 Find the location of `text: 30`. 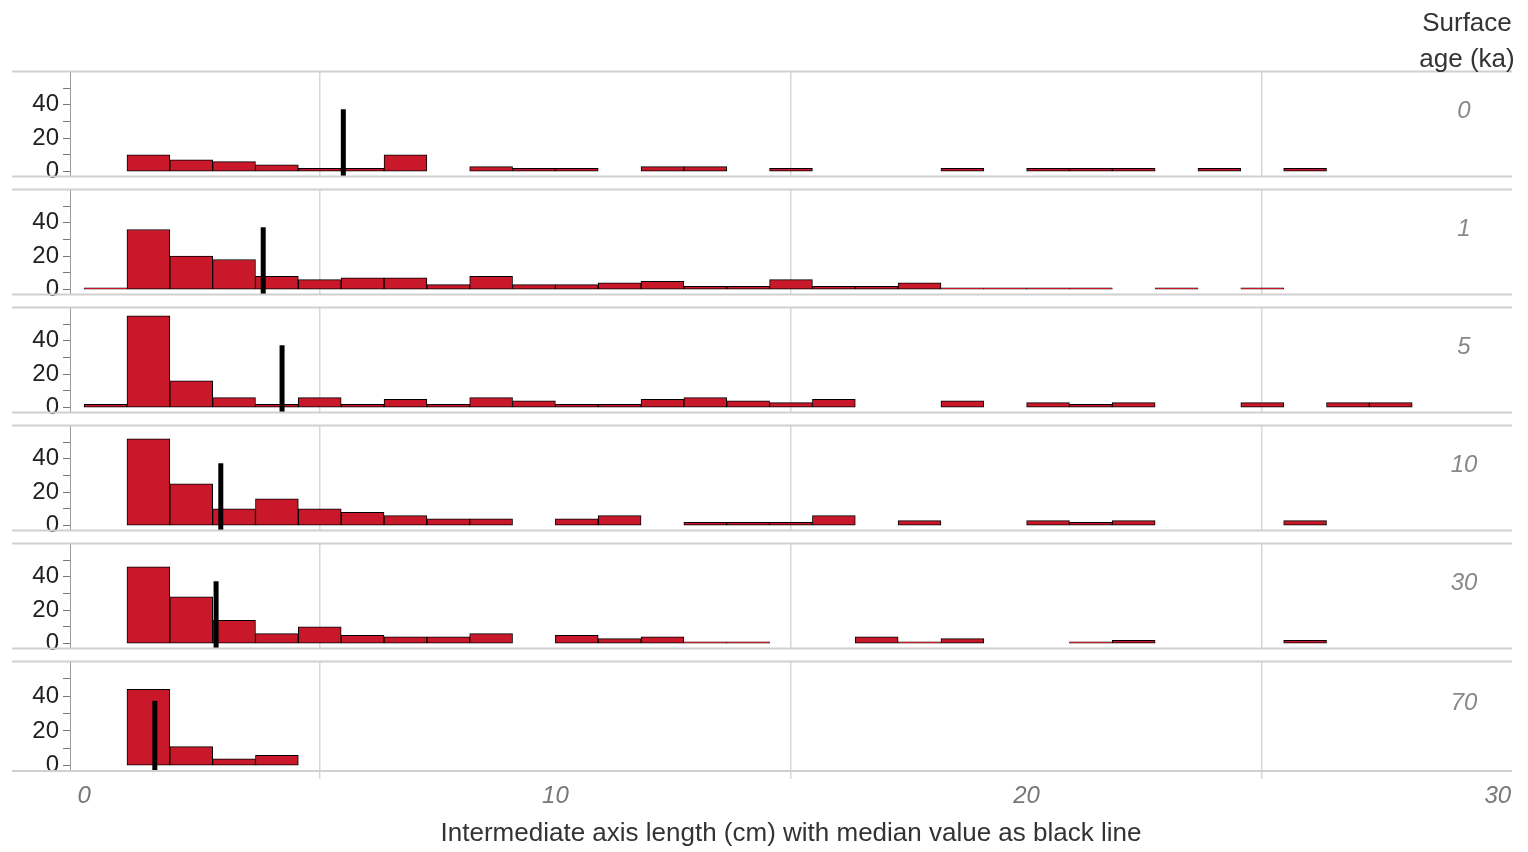

text: 30 is located at coordinates (1464, 582).